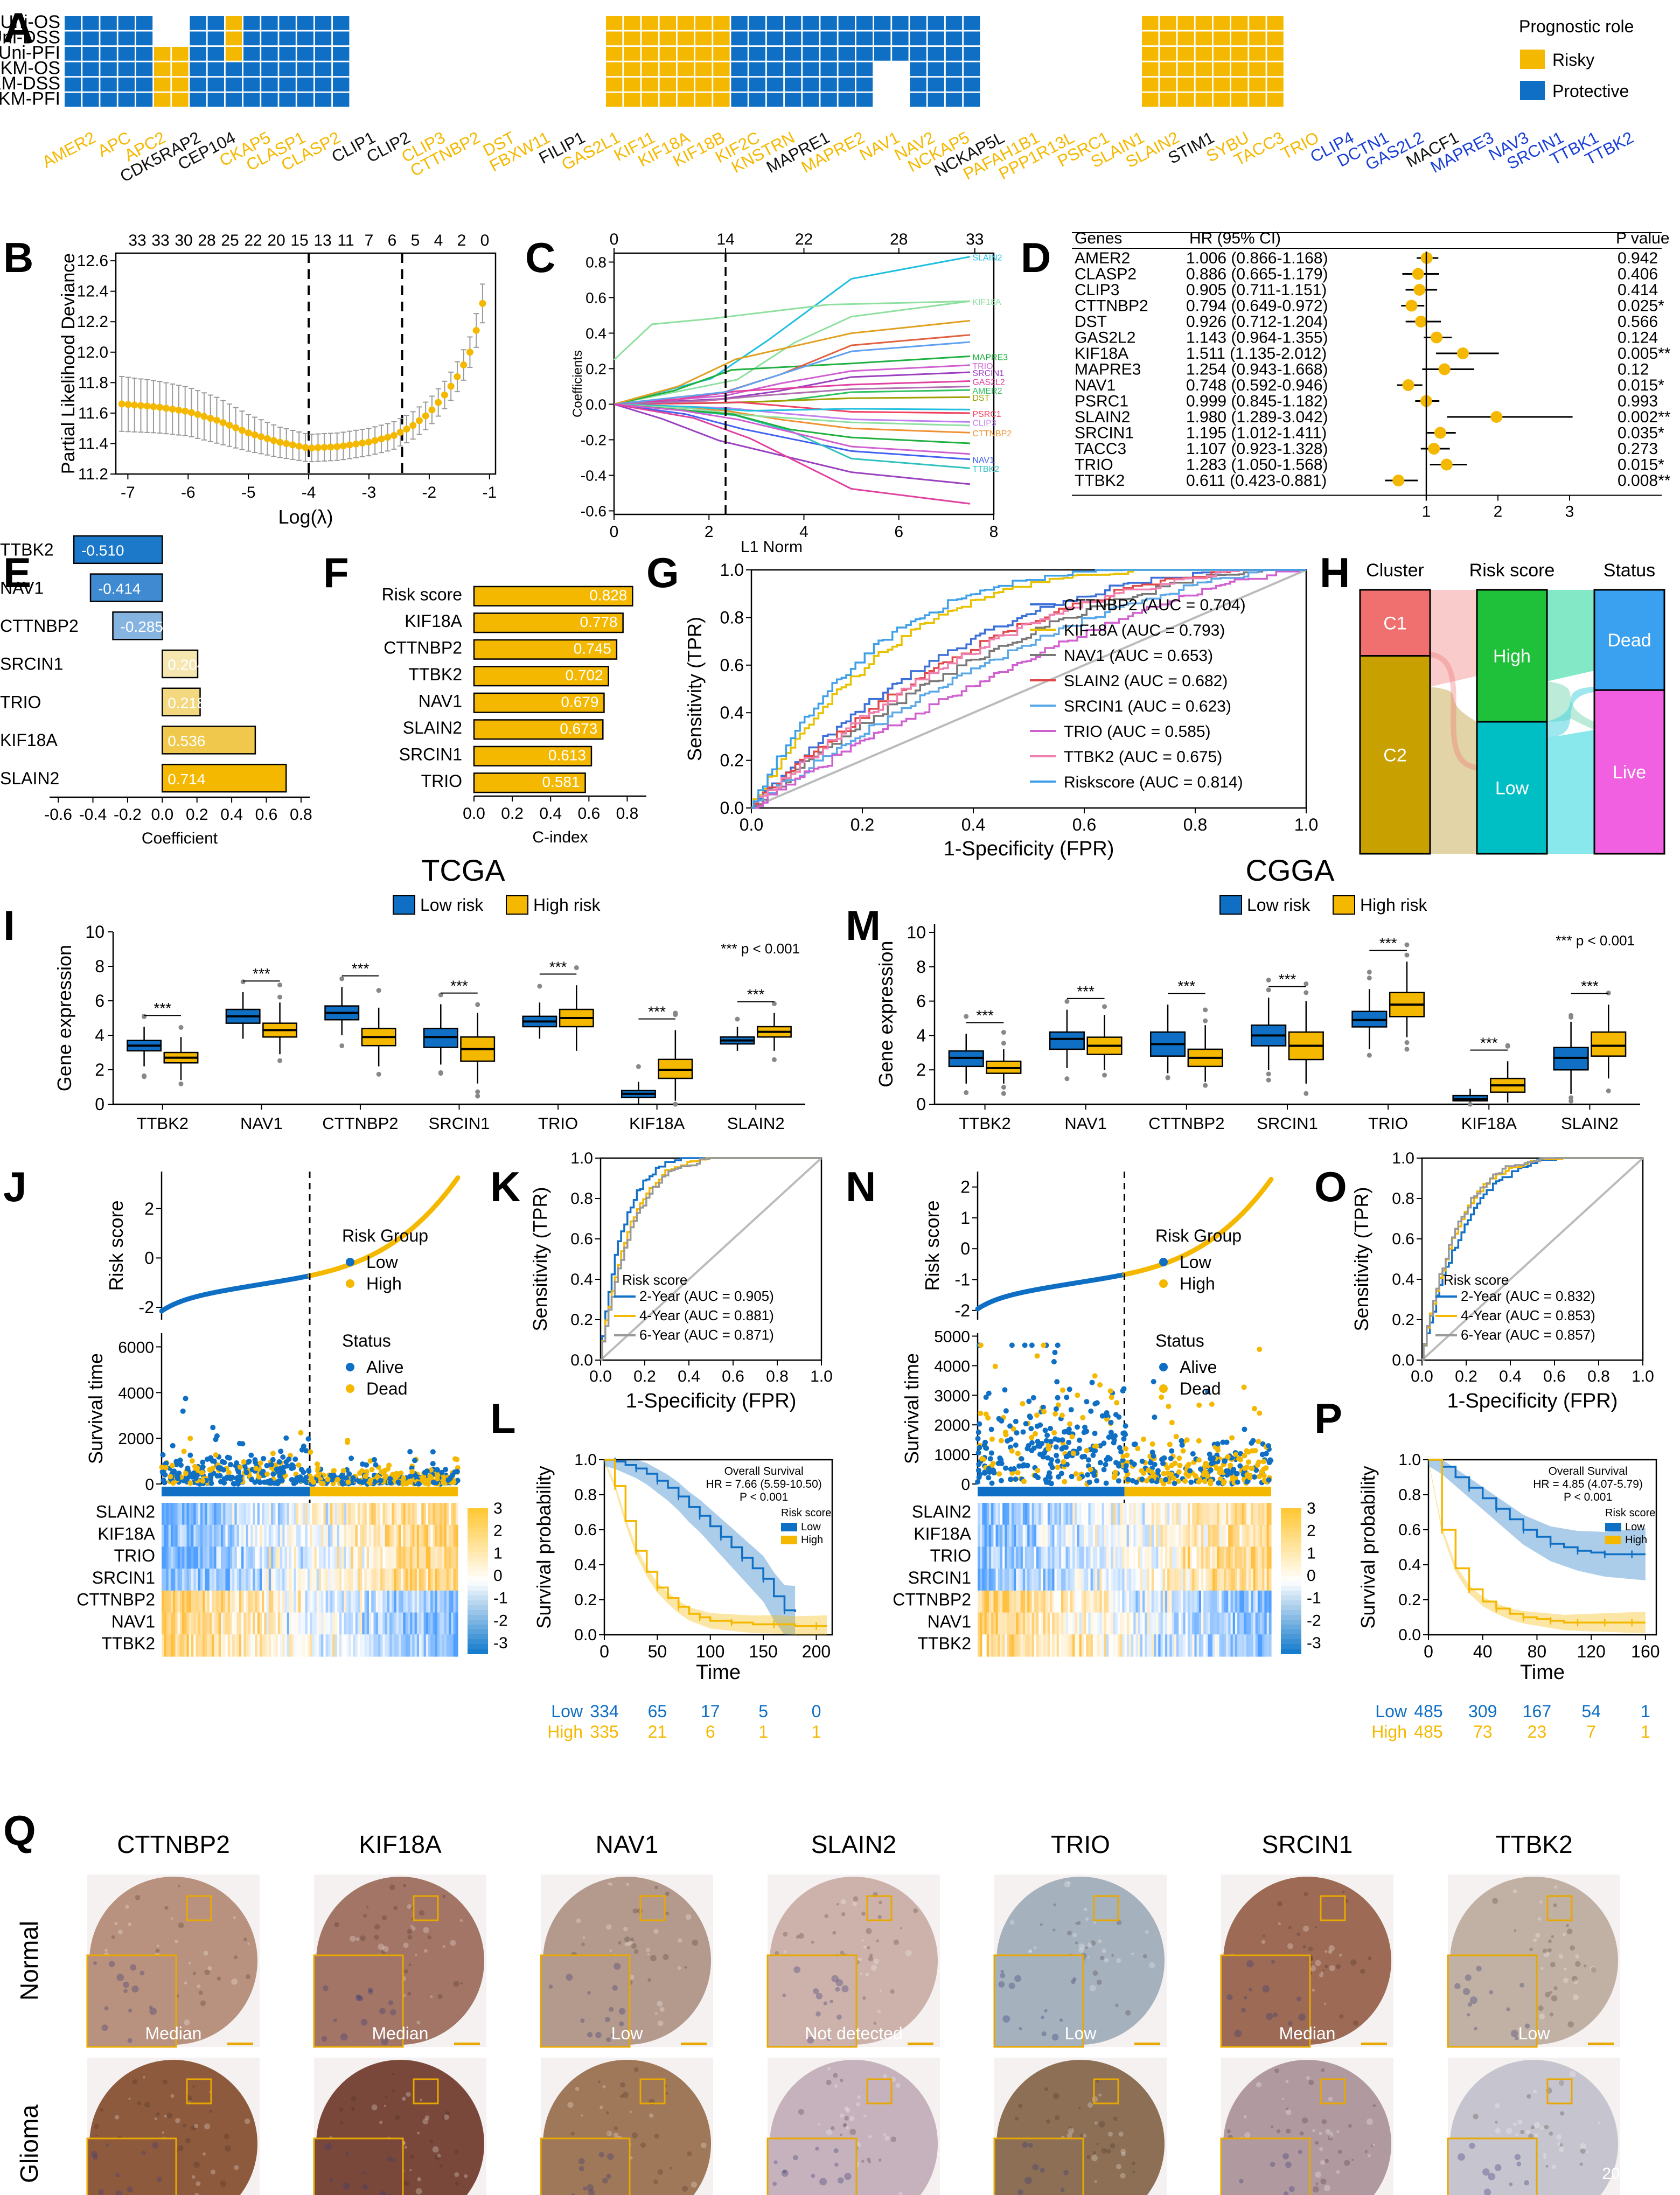 The height and width of the screenshot is (2195, 1680). Describe the element at coordinates (149, 1485) in the screenshot. I see `y-tick-label: 0` at that location.